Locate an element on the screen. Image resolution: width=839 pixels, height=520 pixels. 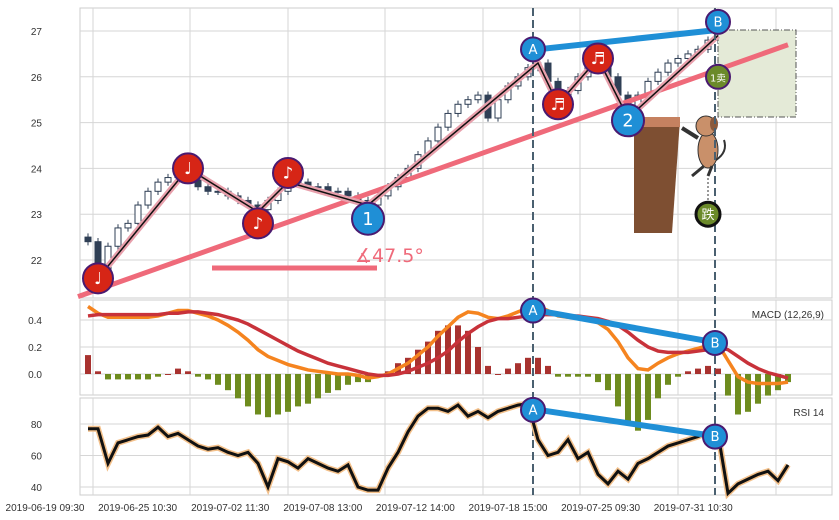
marker-label: B is located at coordinates (714, 344).